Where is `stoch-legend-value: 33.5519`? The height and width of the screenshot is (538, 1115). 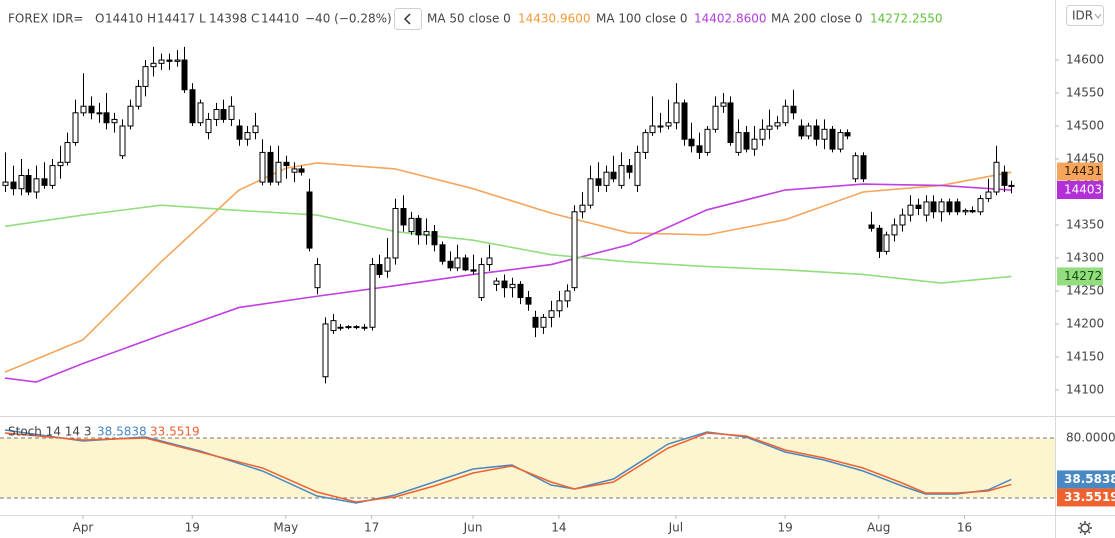 stoch-legend-value: 33.5519 is located at coordinates (175, 432).